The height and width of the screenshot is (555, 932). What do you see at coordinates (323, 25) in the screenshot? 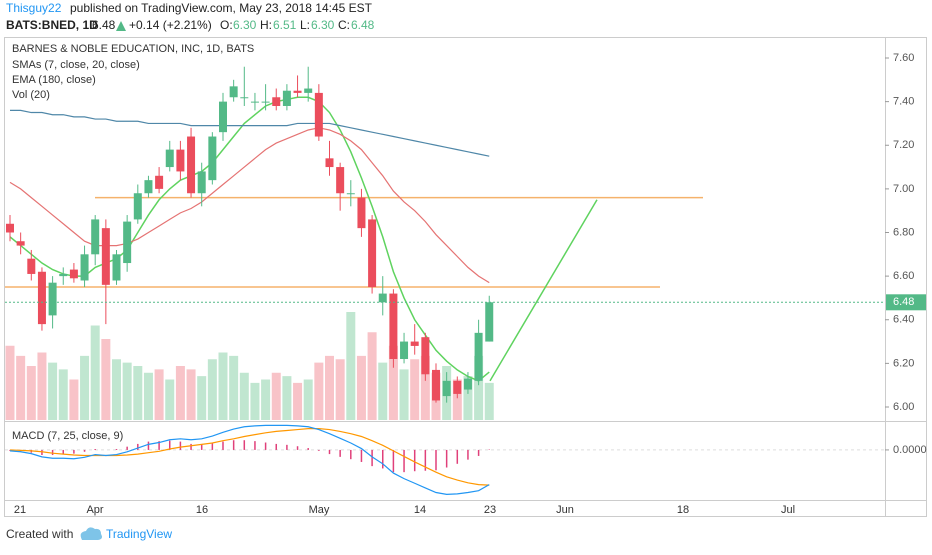
I see `l-value: 6.30` at bounding box center [323, 25].